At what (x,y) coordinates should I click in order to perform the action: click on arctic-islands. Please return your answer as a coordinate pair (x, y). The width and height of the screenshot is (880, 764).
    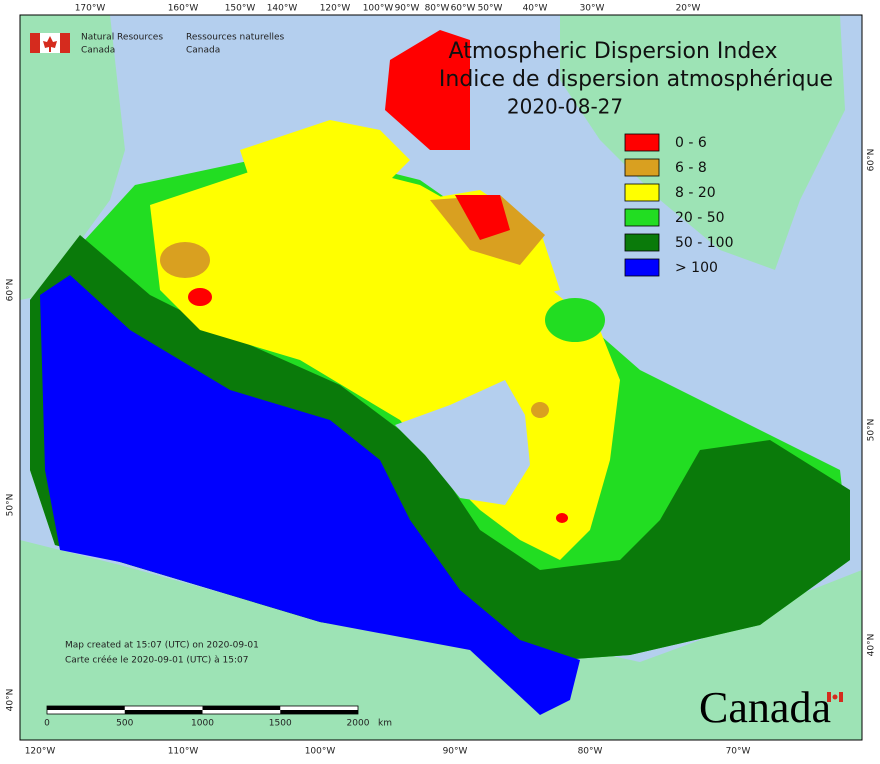
    Looking at the image, I should click on (325, 155).